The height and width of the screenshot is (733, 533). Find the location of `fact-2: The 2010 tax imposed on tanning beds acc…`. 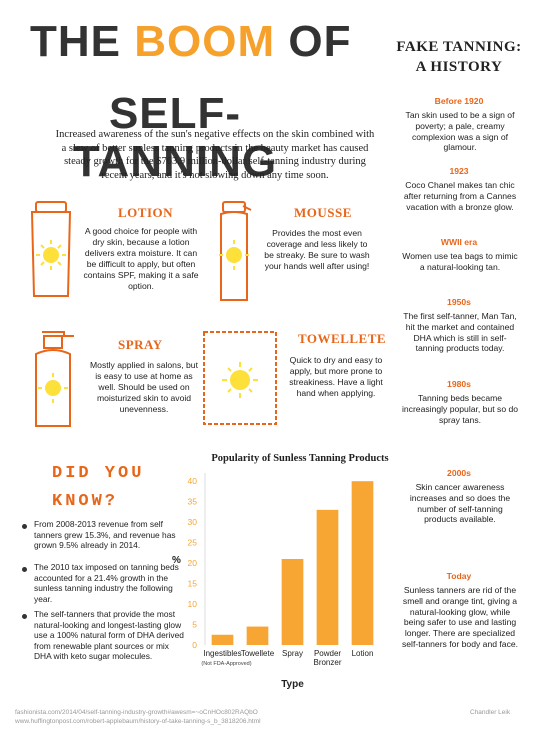

fact-2: The 2010 tax imposed on tanning beds acc… is located at coordinates (106, 583).